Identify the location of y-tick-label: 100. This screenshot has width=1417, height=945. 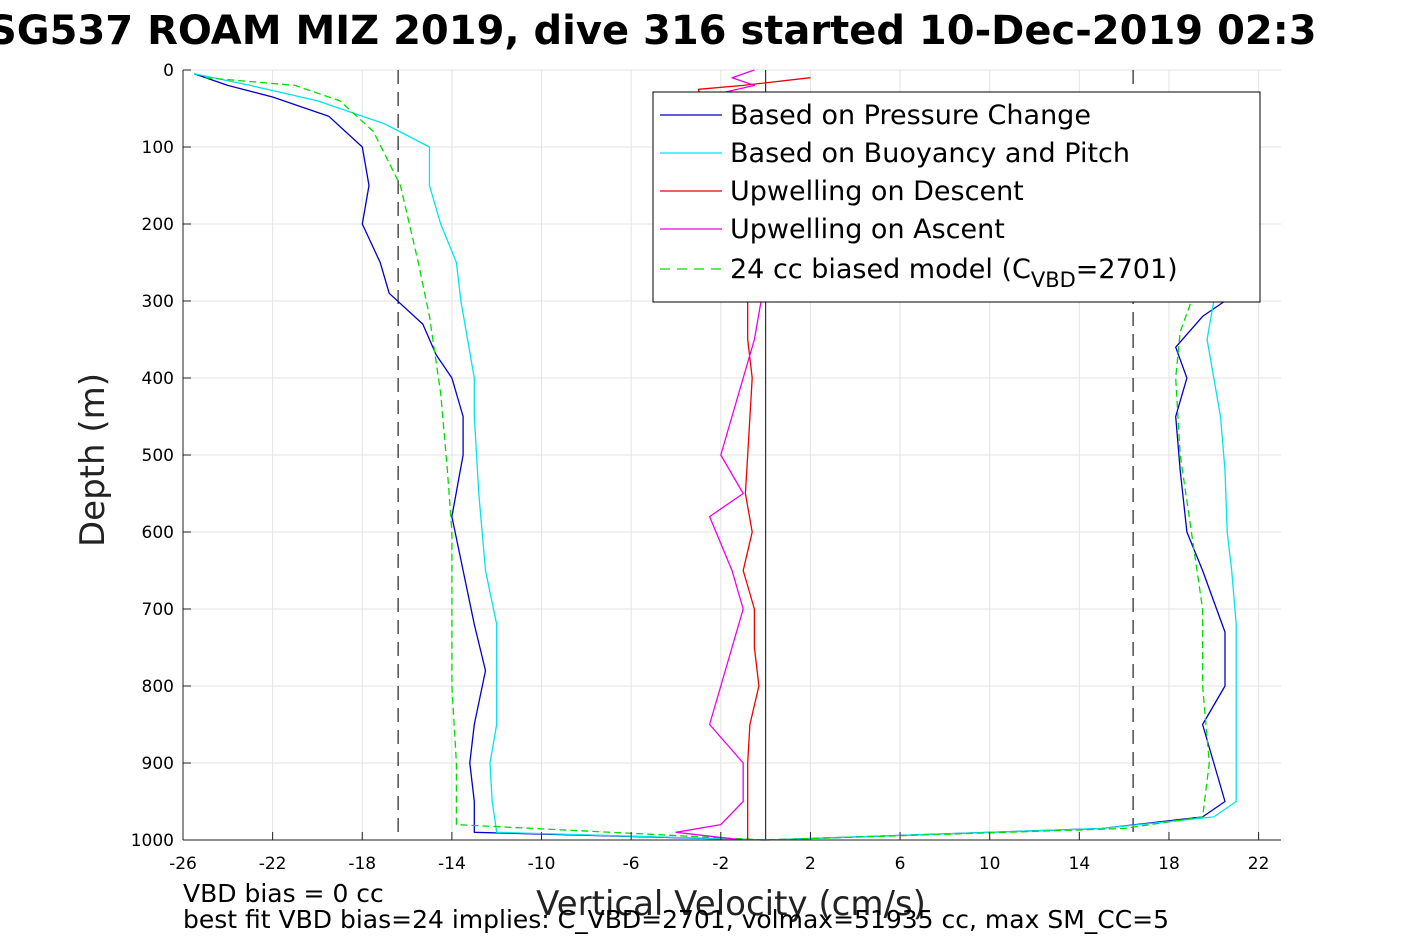
(158, 148).